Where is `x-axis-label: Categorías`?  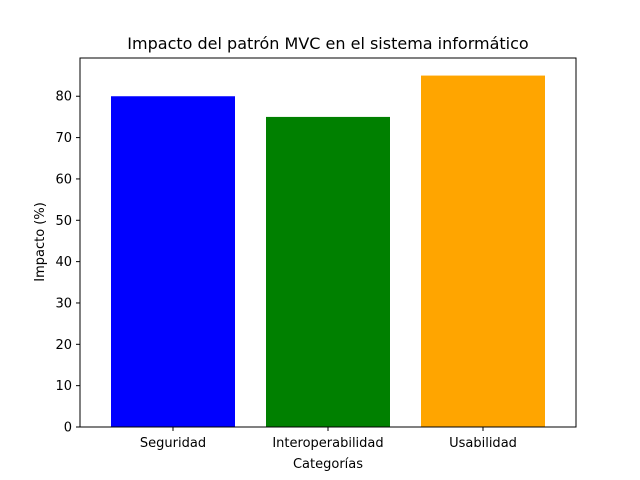 x-axis-label: Categorías is located at coordinates (328, 464).